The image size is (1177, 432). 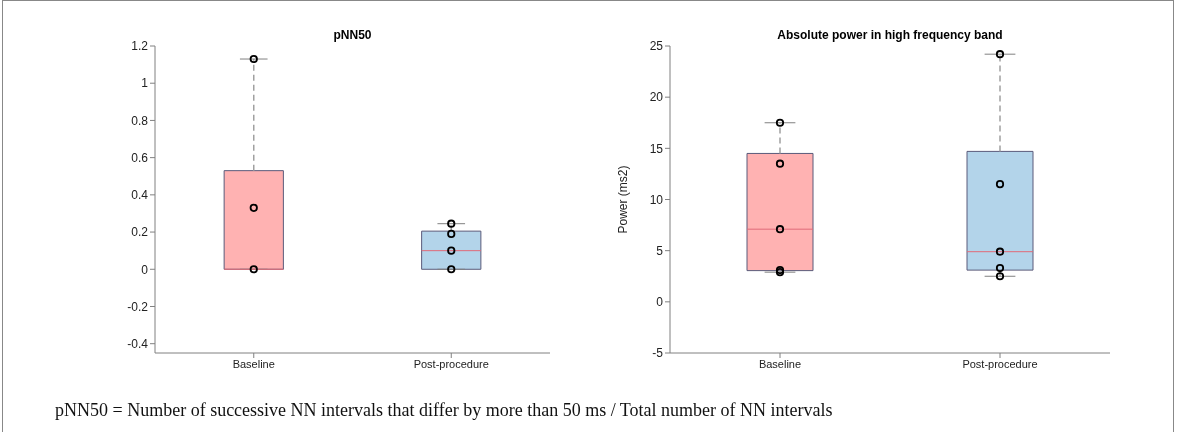 What do you see at coordinates (138, 306) in the screenshot?
I see `y-tick-label: -0.2` at bounding box center [138, 306].